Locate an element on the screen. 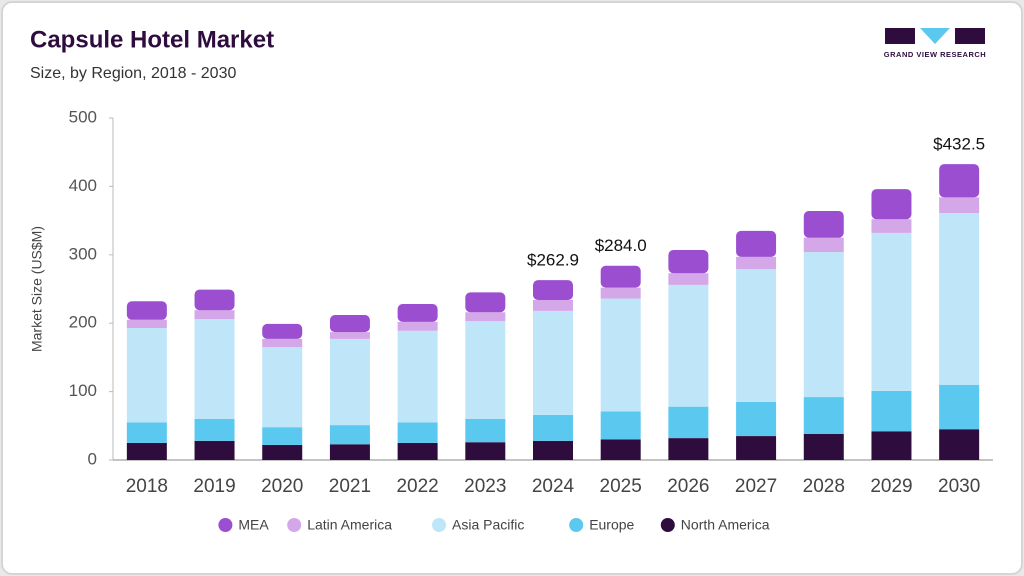  total-label: $432.5 is located at coordinates (959, 144).